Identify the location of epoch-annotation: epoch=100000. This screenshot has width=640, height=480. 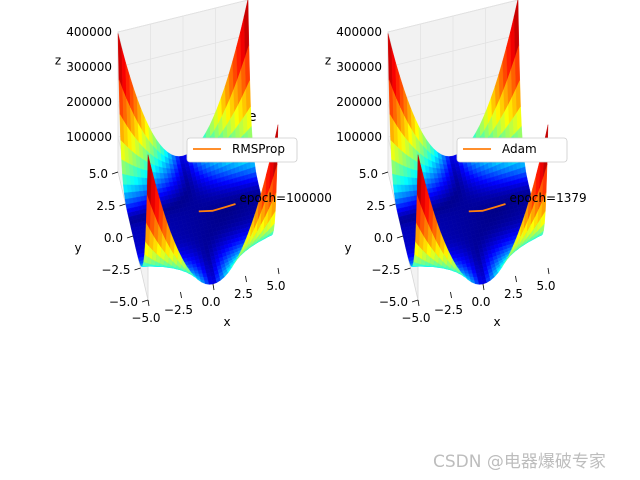
(286, 198).